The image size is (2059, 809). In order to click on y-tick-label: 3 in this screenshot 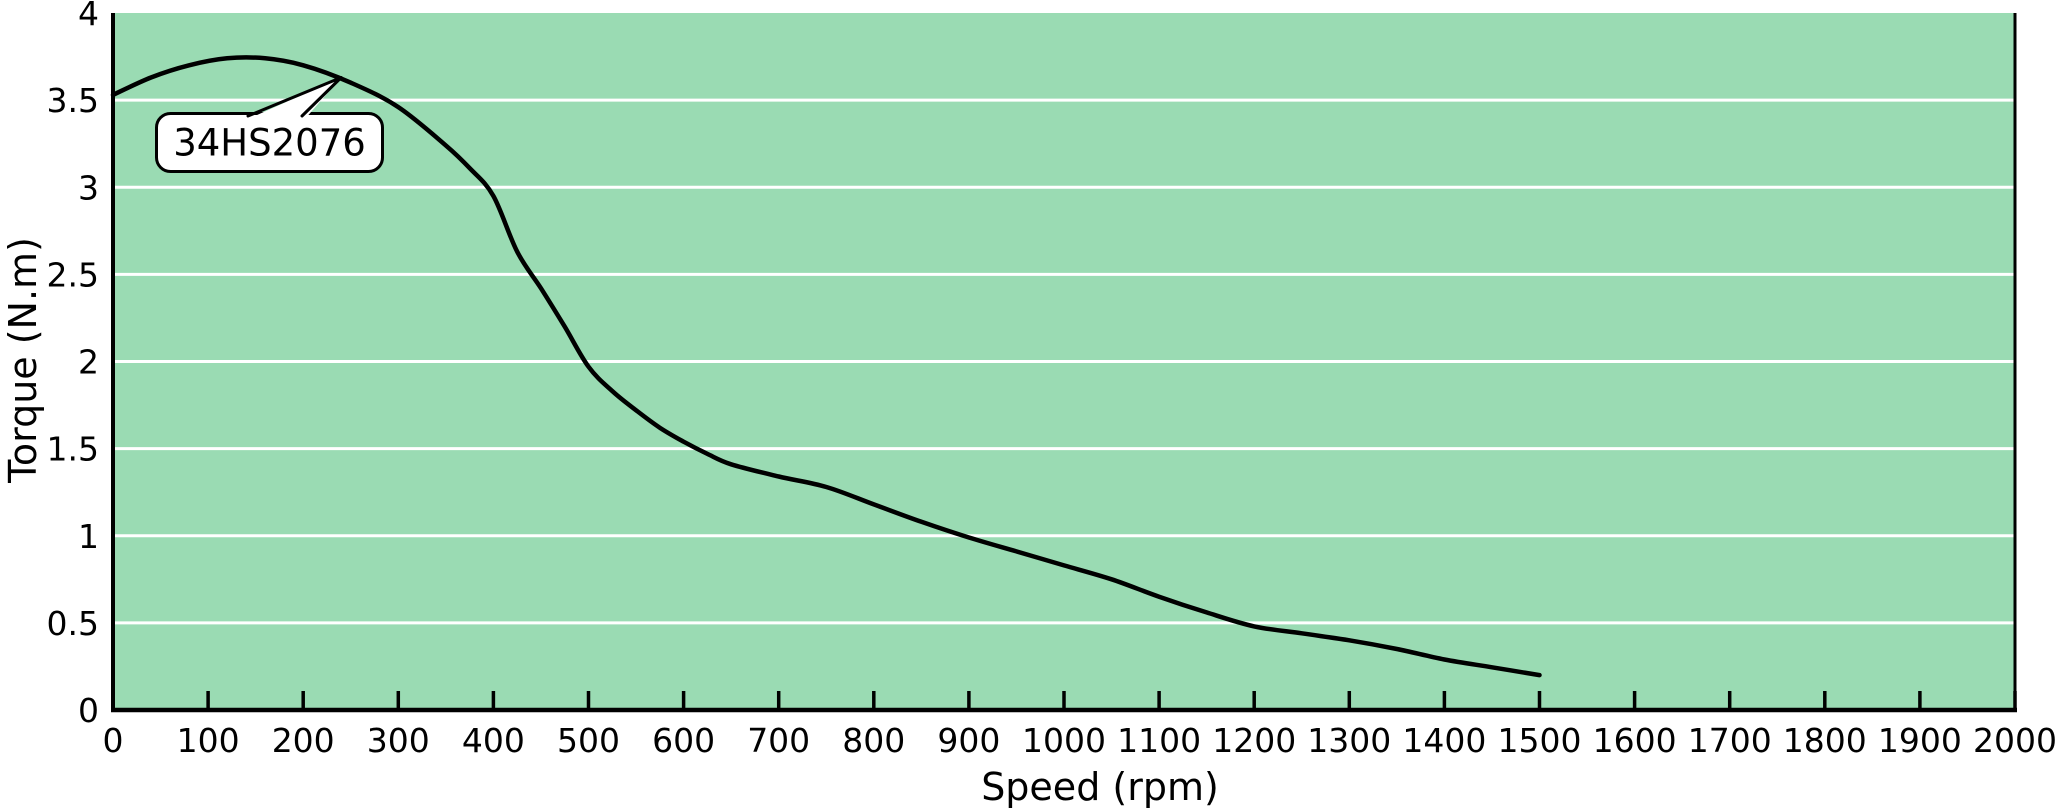, I will do `click(88, 187)`.